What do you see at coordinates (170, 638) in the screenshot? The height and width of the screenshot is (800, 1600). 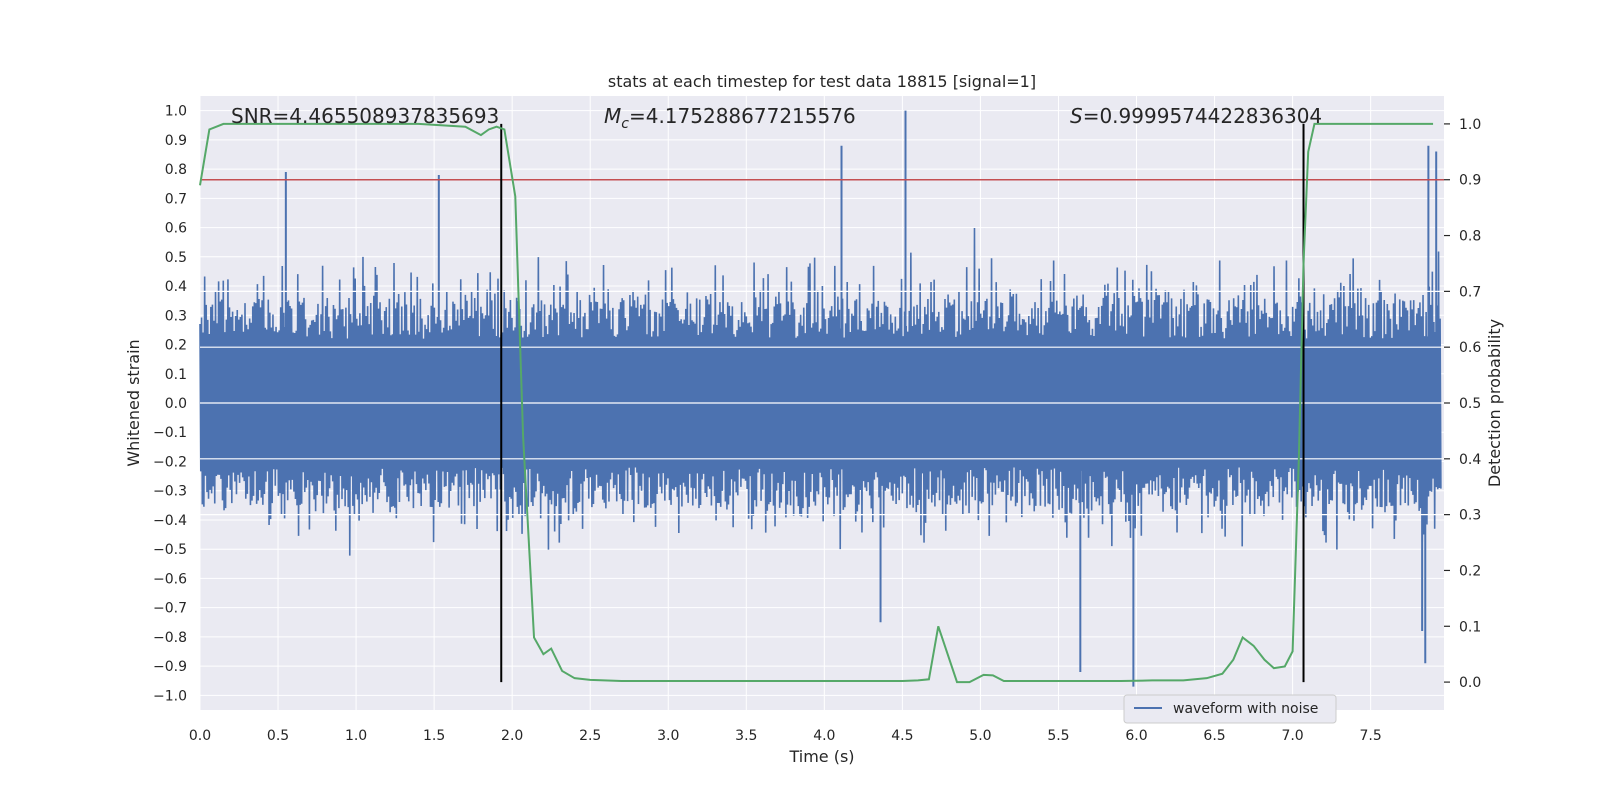 I see `y-left-tick-label: −0.8` at bounding box center [170, 638].